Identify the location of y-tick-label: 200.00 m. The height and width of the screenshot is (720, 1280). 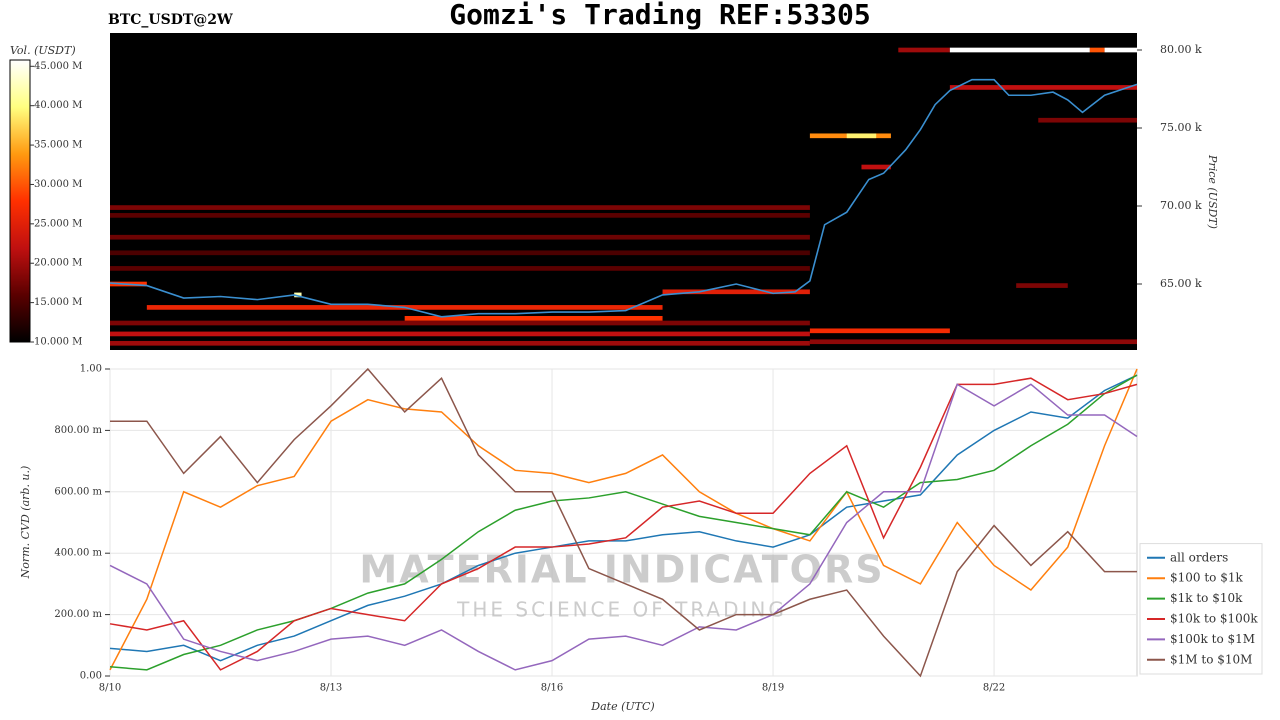
(78, 614).